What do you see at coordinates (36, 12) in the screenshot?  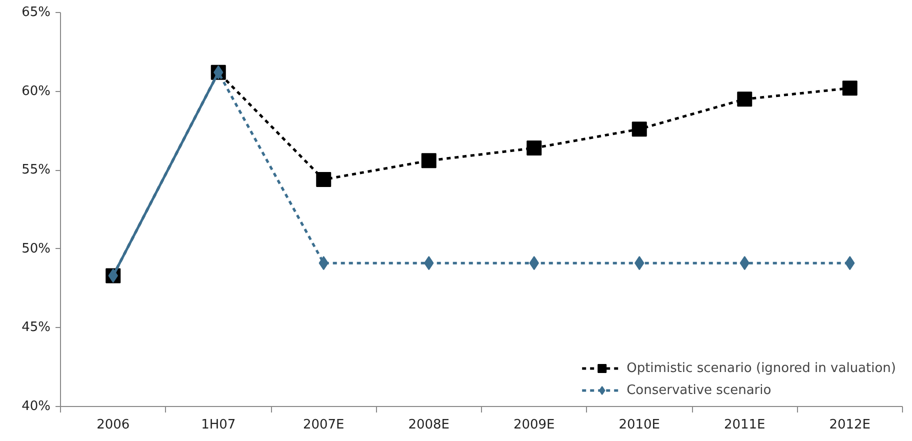 I see `y-tick-label: 65%` at bounding box center [36, 12].